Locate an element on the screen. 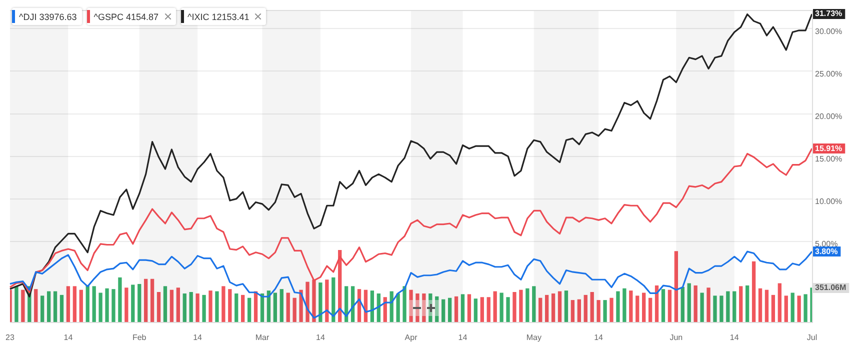 This screenshot has height=342, width=850. x-tick-label: Mar is located at coordinates (262, 337).